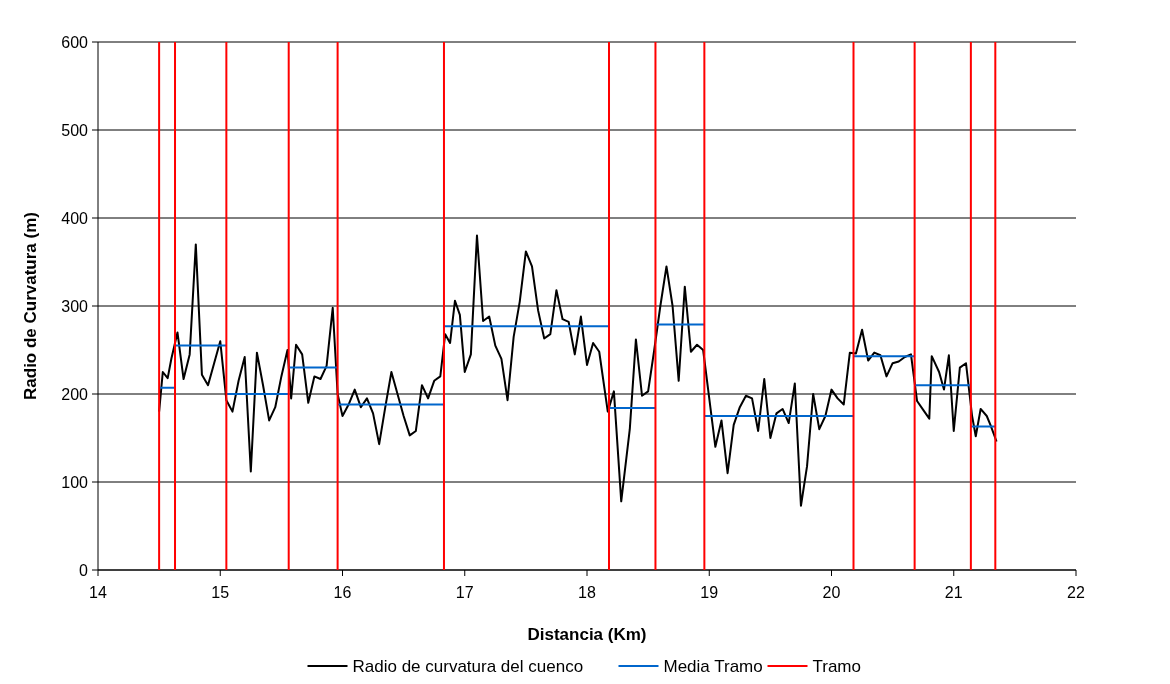 The height and width of the screenshot is (684, 1170). Describe the element at coordinates (84, 570) in the screenshot. I see `y-tick-label: 0` at that location.